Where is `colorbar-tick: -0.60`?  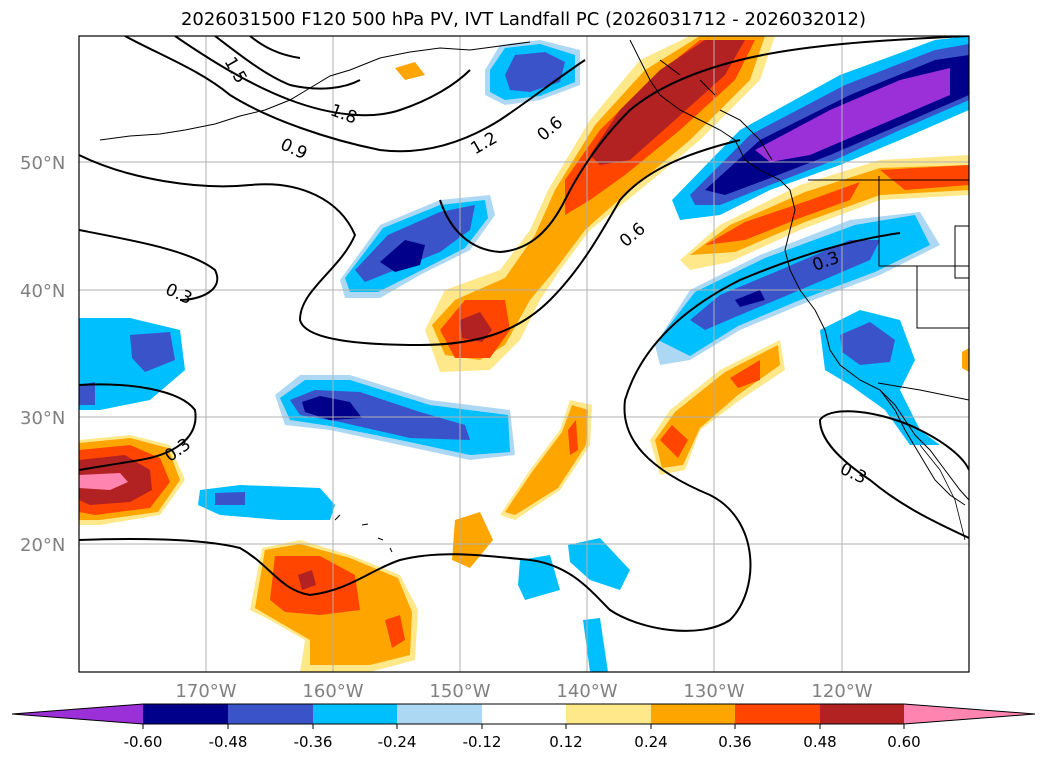
colorbar-tick: -0.60 is located at coordinates (143, 742).